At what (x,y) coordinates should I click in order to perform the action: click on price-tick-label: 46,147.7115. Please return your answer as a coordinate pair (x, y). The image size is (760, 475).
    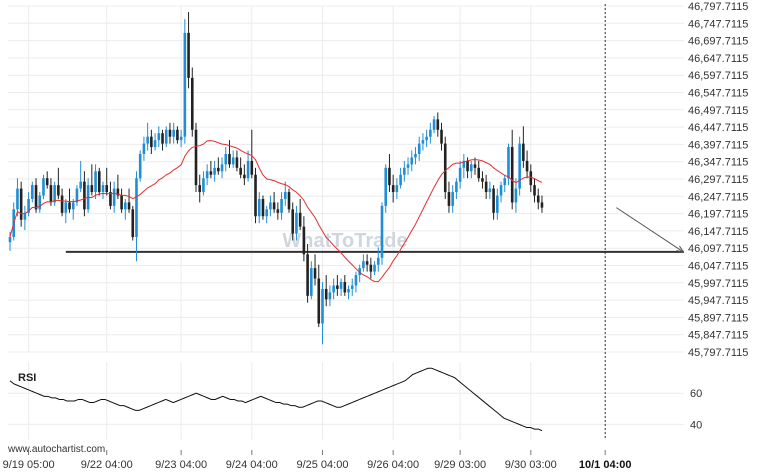
    Looking at the image, I should click on (718, 232).